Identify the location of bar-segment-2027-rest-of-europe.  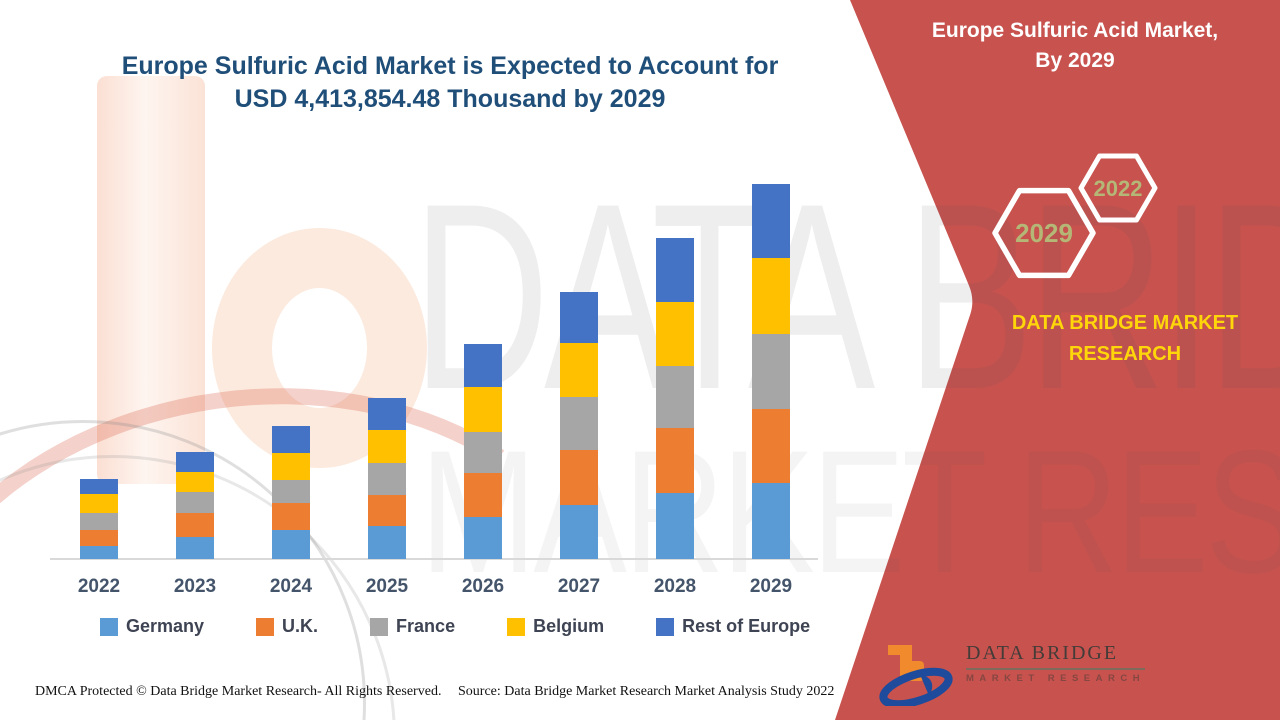
(579, 317).